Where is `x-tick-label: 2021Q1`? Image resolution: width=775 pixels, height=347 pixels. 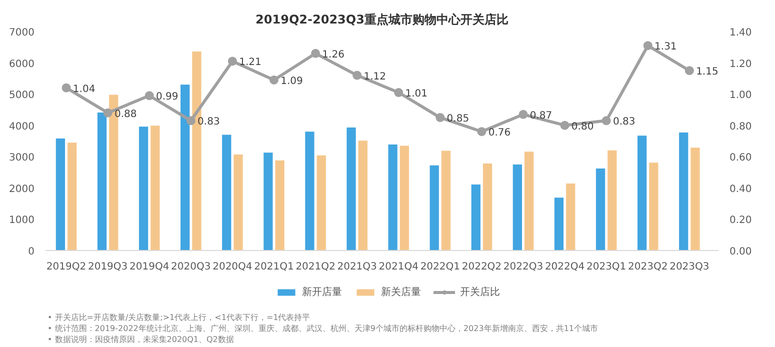
x-tick-label: 2021Q1 is located at coordinates (274, 267).